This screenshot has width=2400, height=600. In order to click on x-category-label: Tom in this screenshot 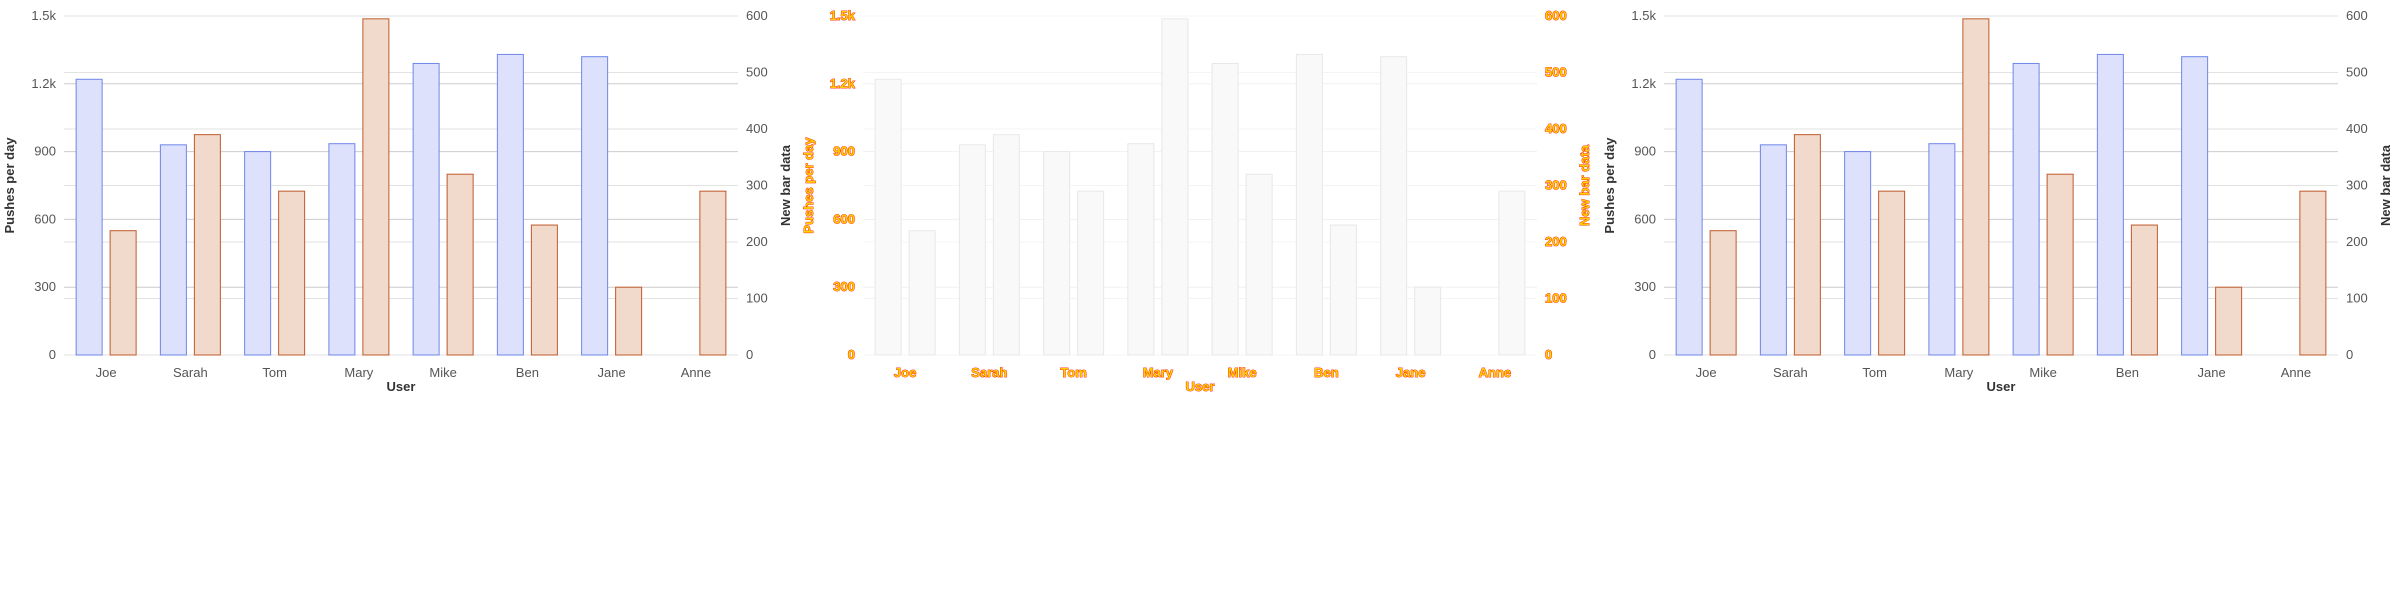, I will do `click(274, 372)`.